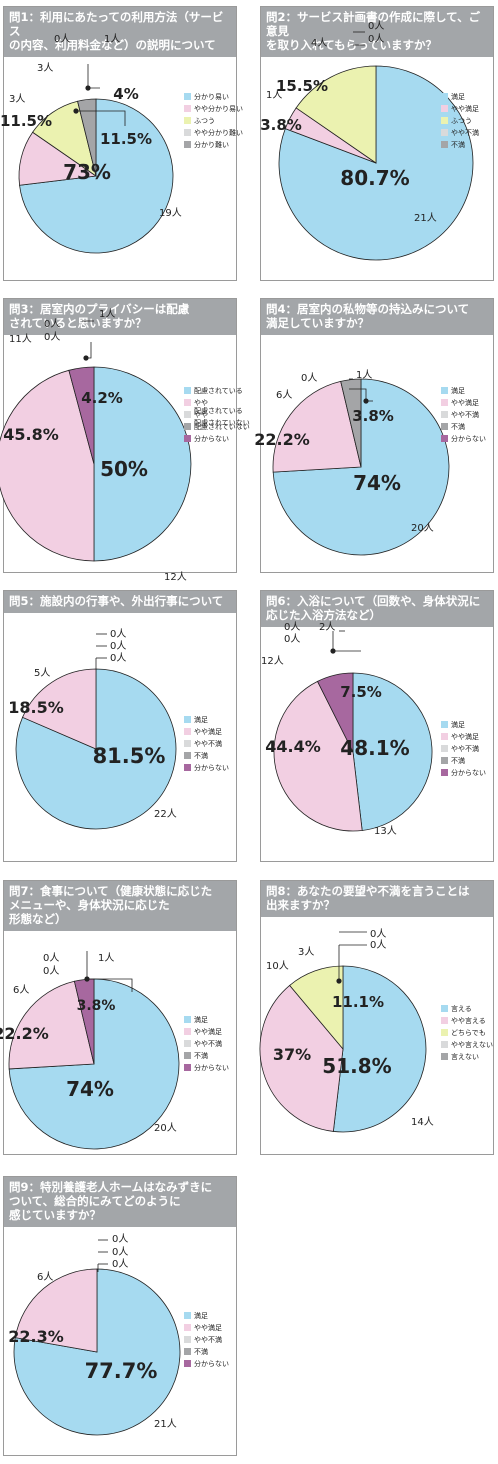 The image size is (498, 1464). Describe the element at coordinates (218, 108) in the screenshot. I see `legend-label: やや分かり易い` at that location.